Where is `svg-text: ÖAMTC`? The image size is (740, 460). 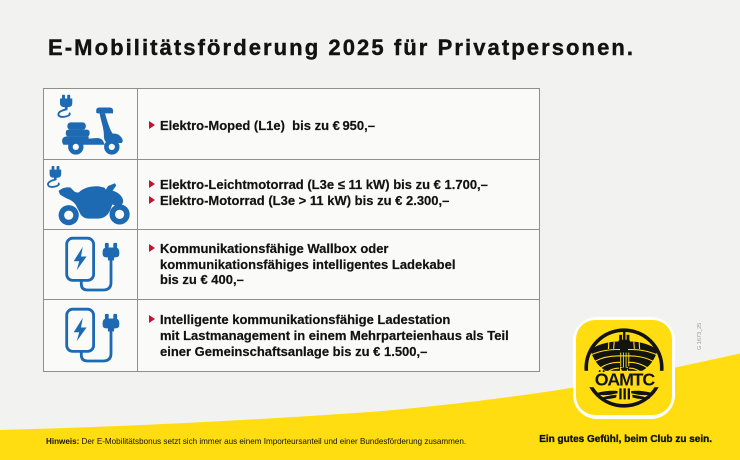 svg-text: ÖAMTC is located at coordinates (625, 379).